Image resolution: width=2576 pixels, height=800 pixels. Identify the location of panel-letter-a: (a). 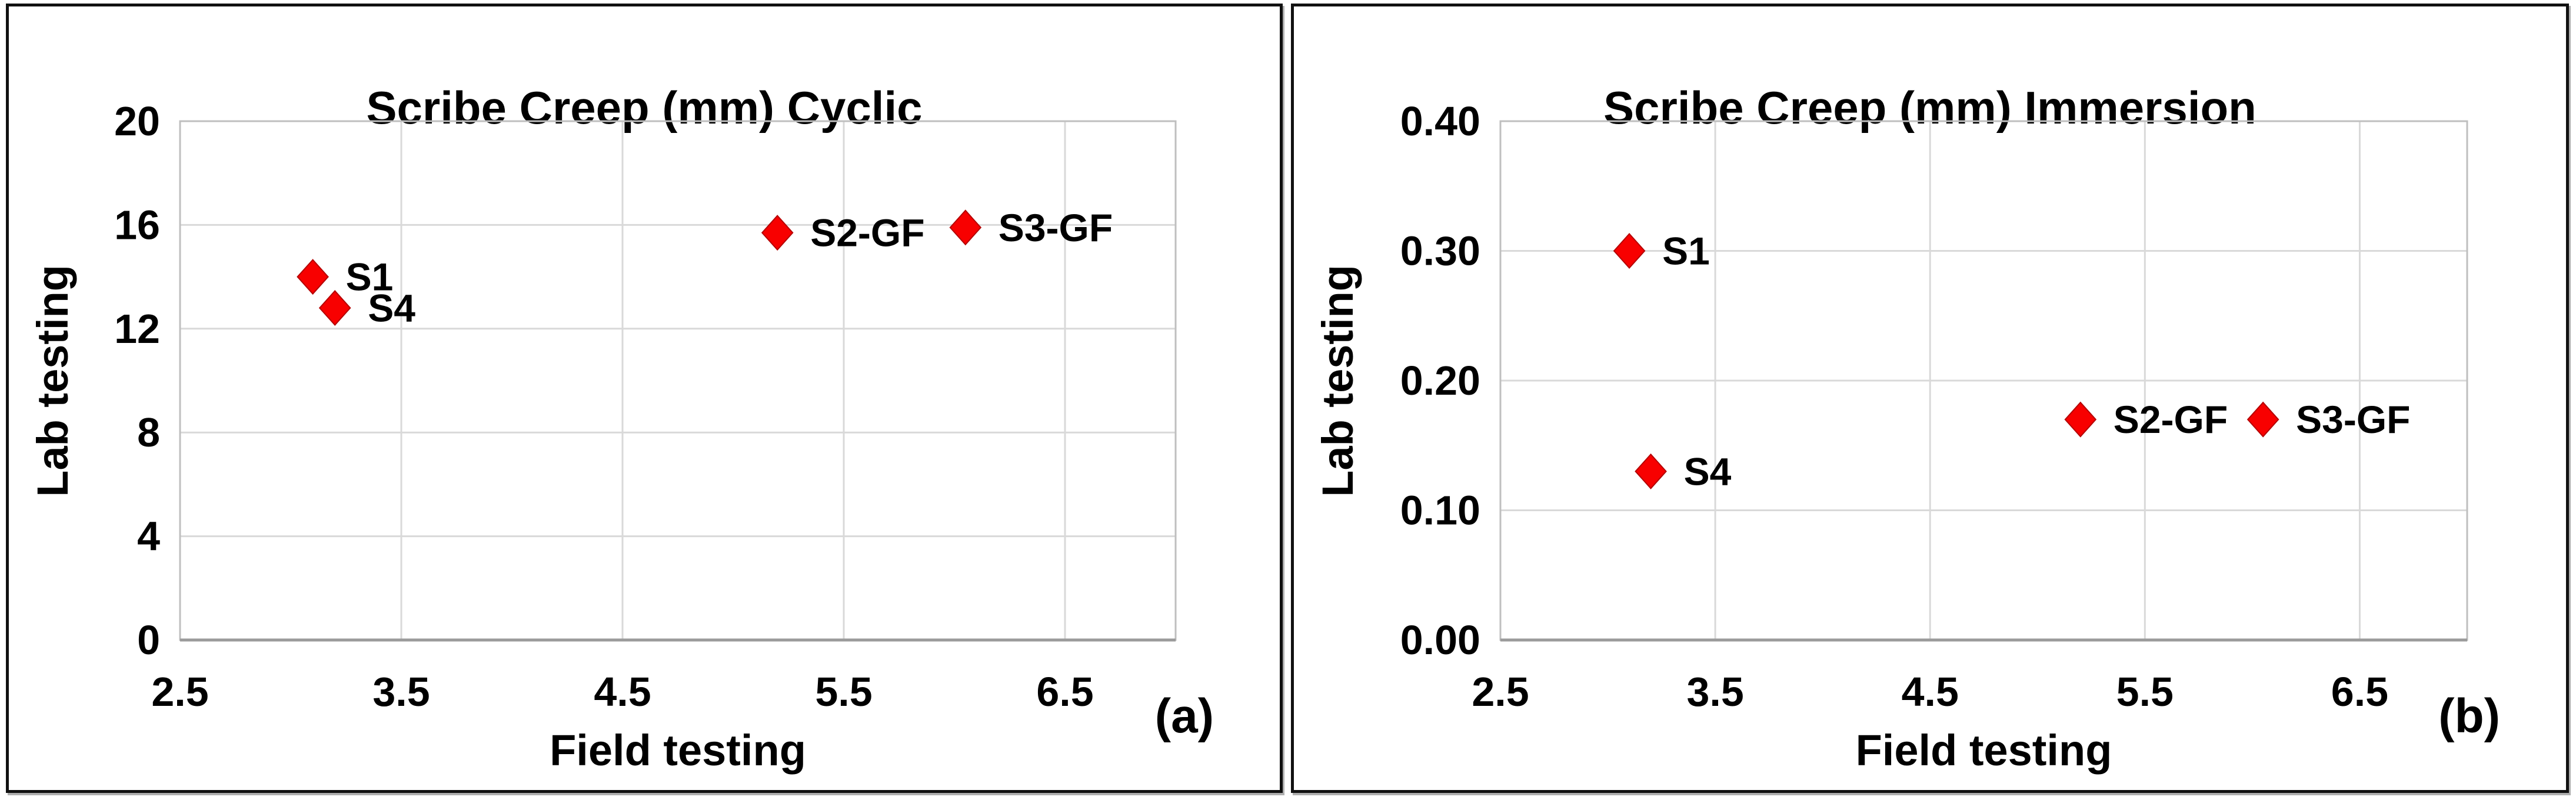
(1184, 716).